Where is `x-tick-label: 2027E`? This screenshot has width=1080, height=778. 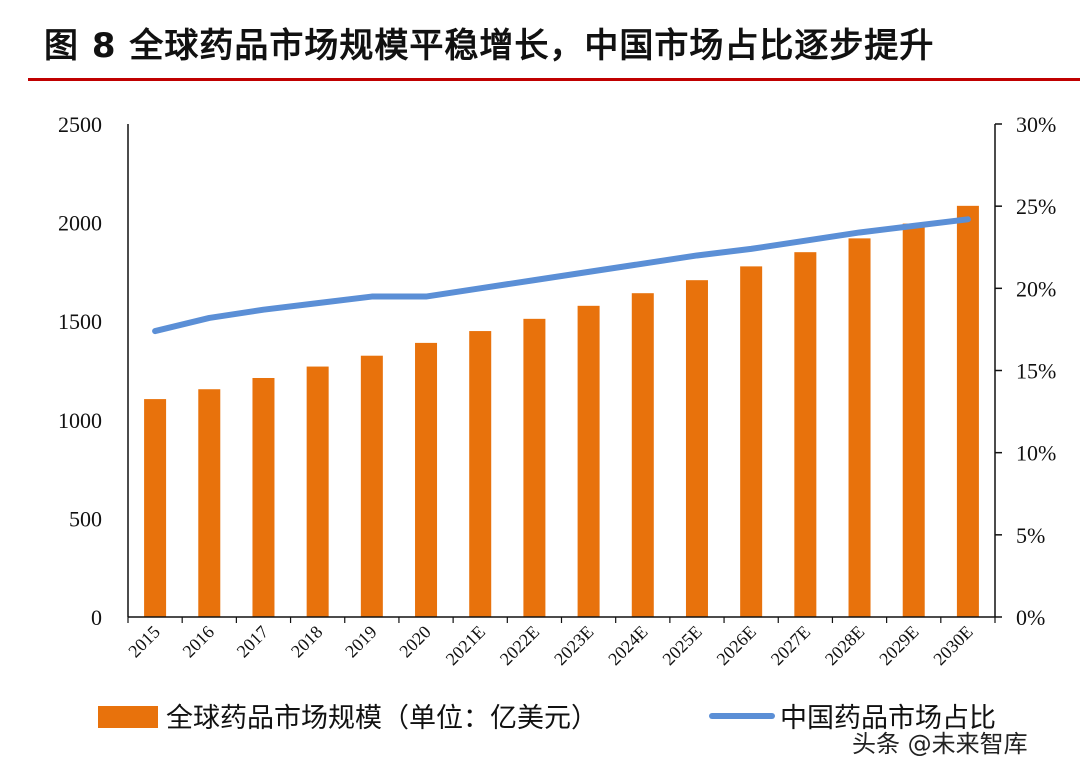 x-tick-label: 2027E is located at coordinates (790, 645).